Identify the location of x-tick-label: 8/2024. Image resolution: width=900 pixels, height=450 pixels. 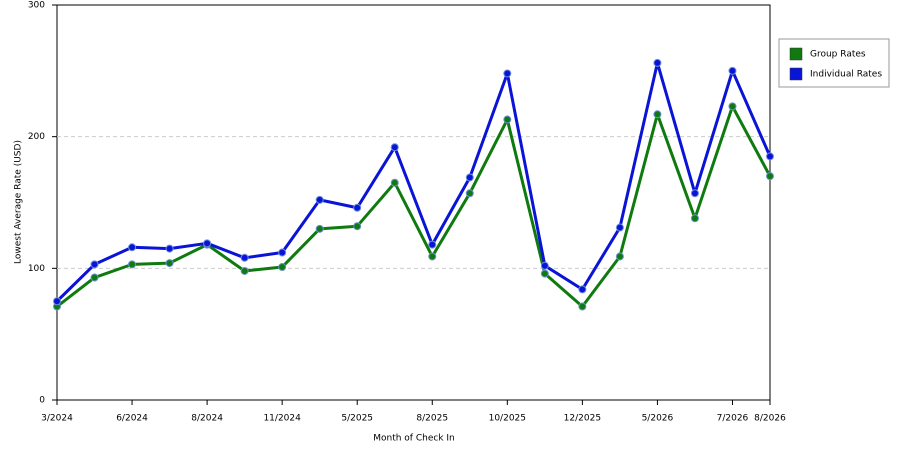
(207, 419).